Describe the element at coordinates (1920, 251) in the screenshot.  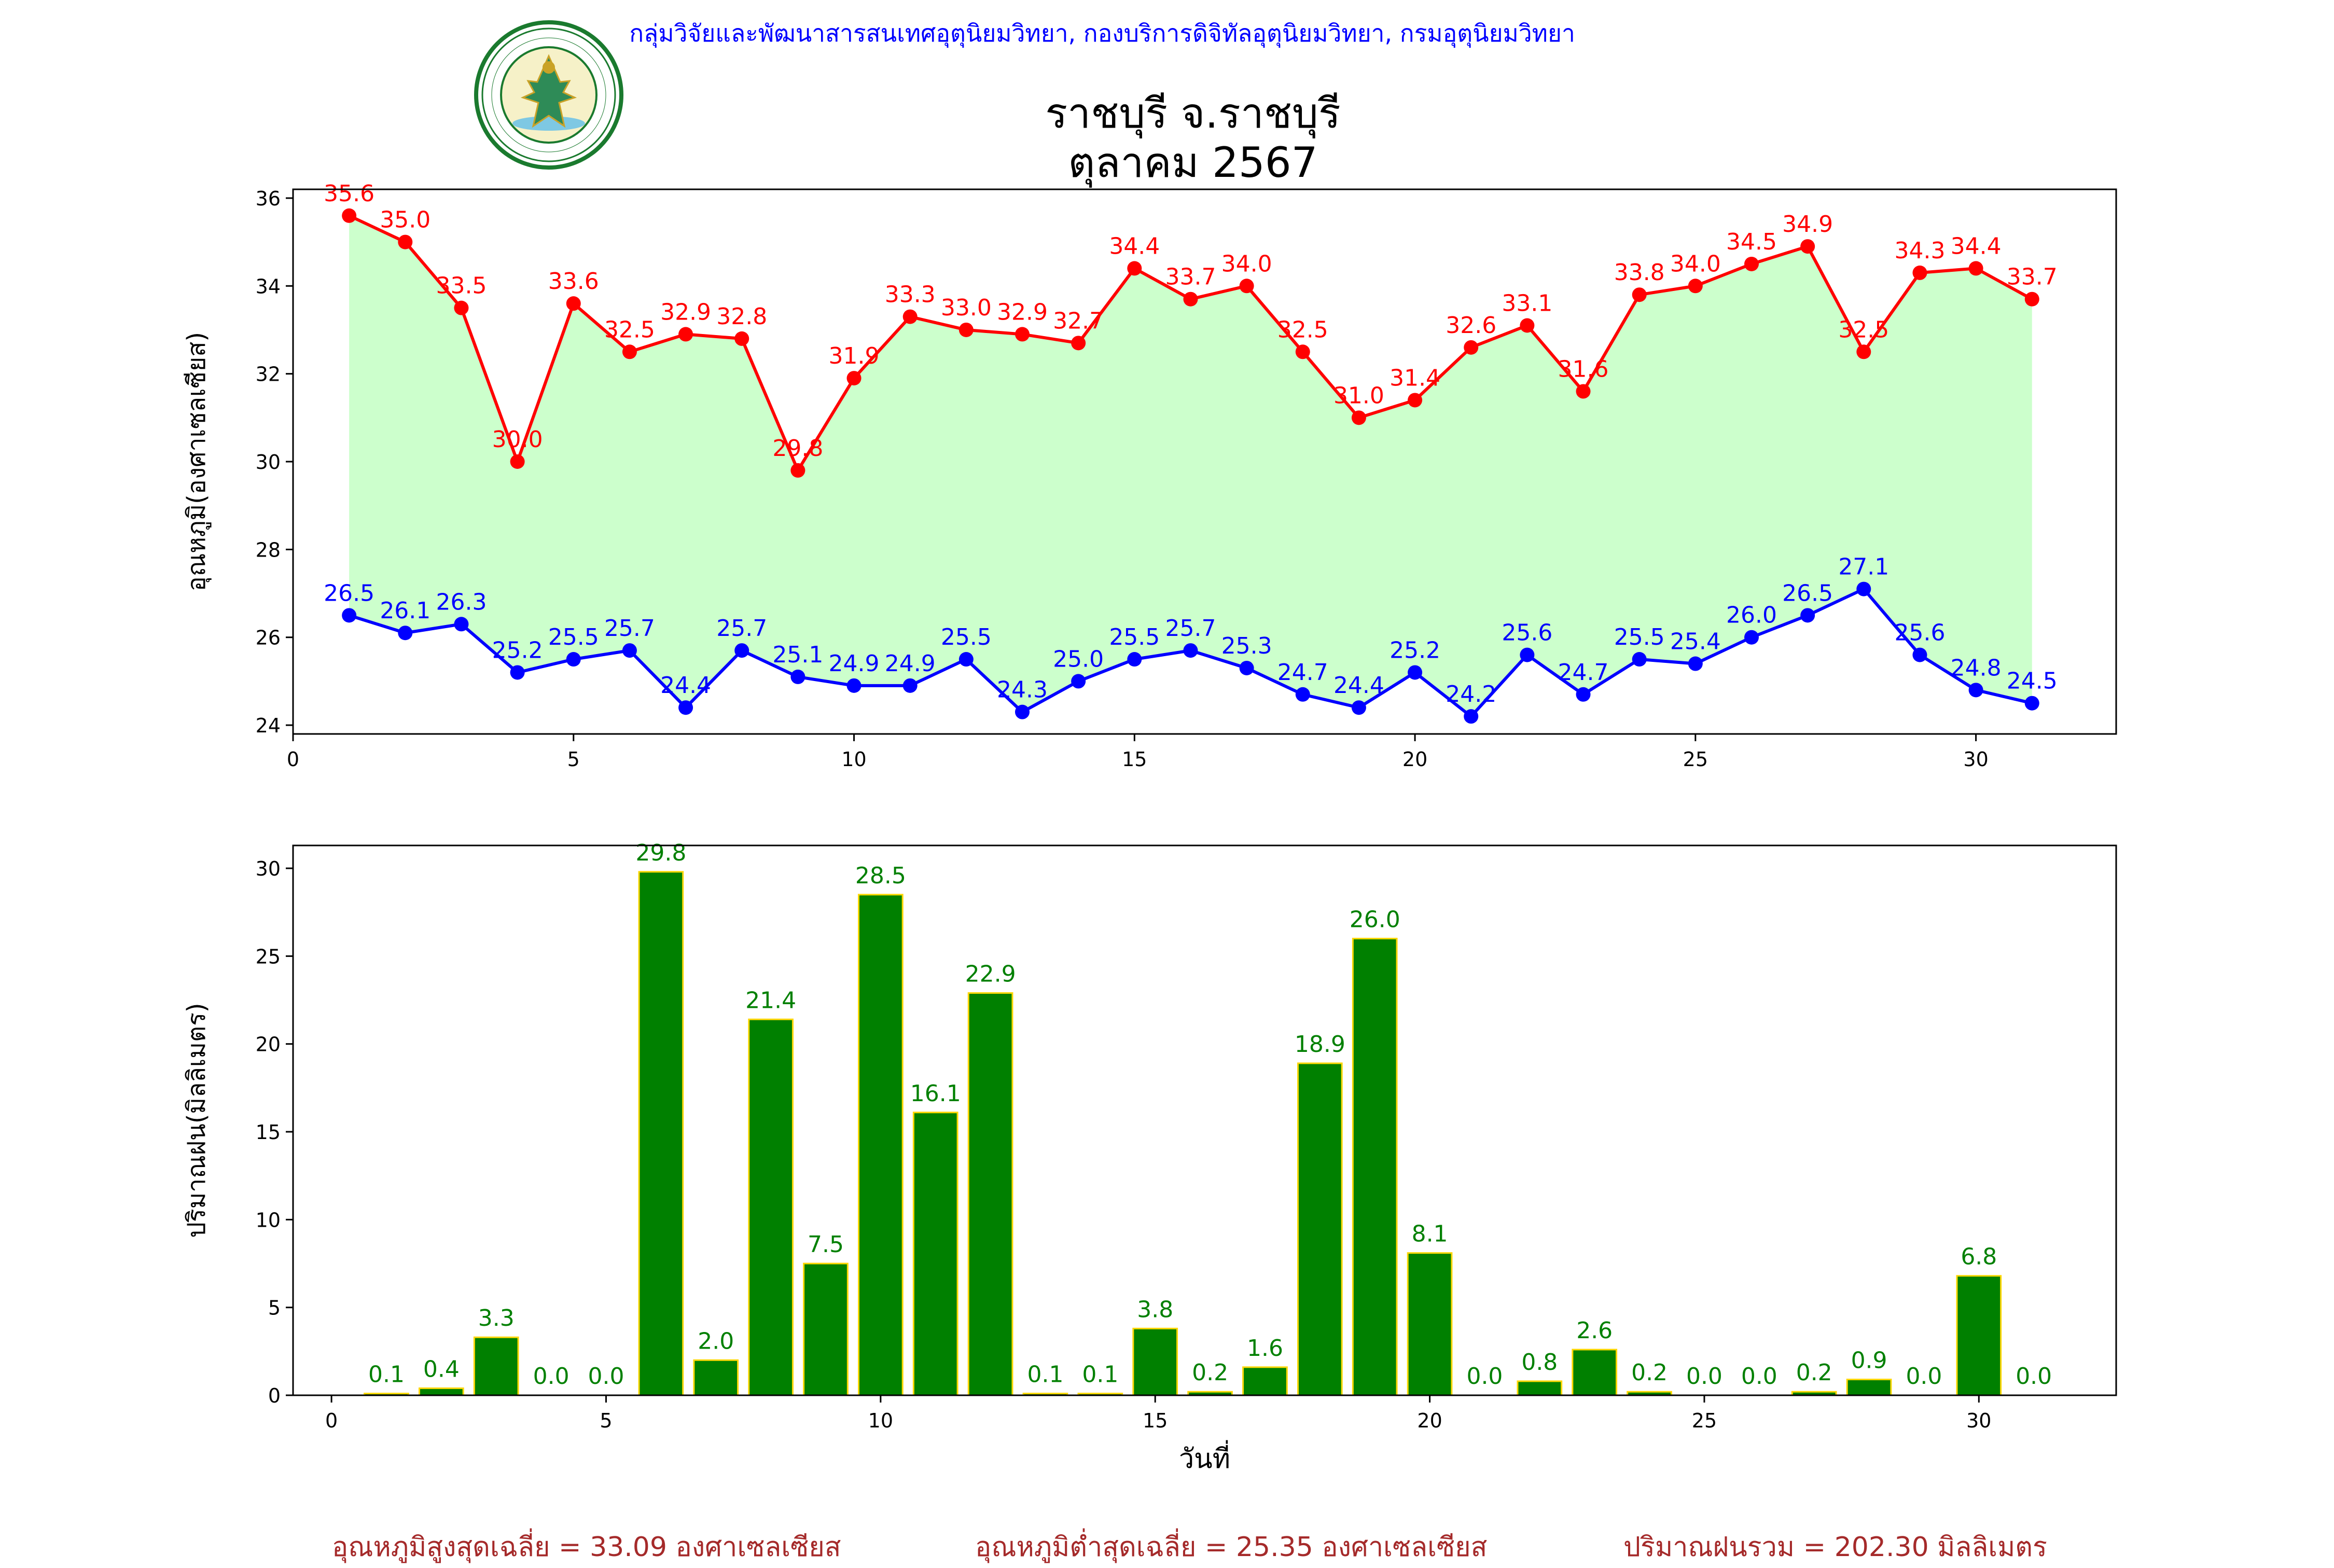
I see `max-temp-data-label: 34.3` at that location.